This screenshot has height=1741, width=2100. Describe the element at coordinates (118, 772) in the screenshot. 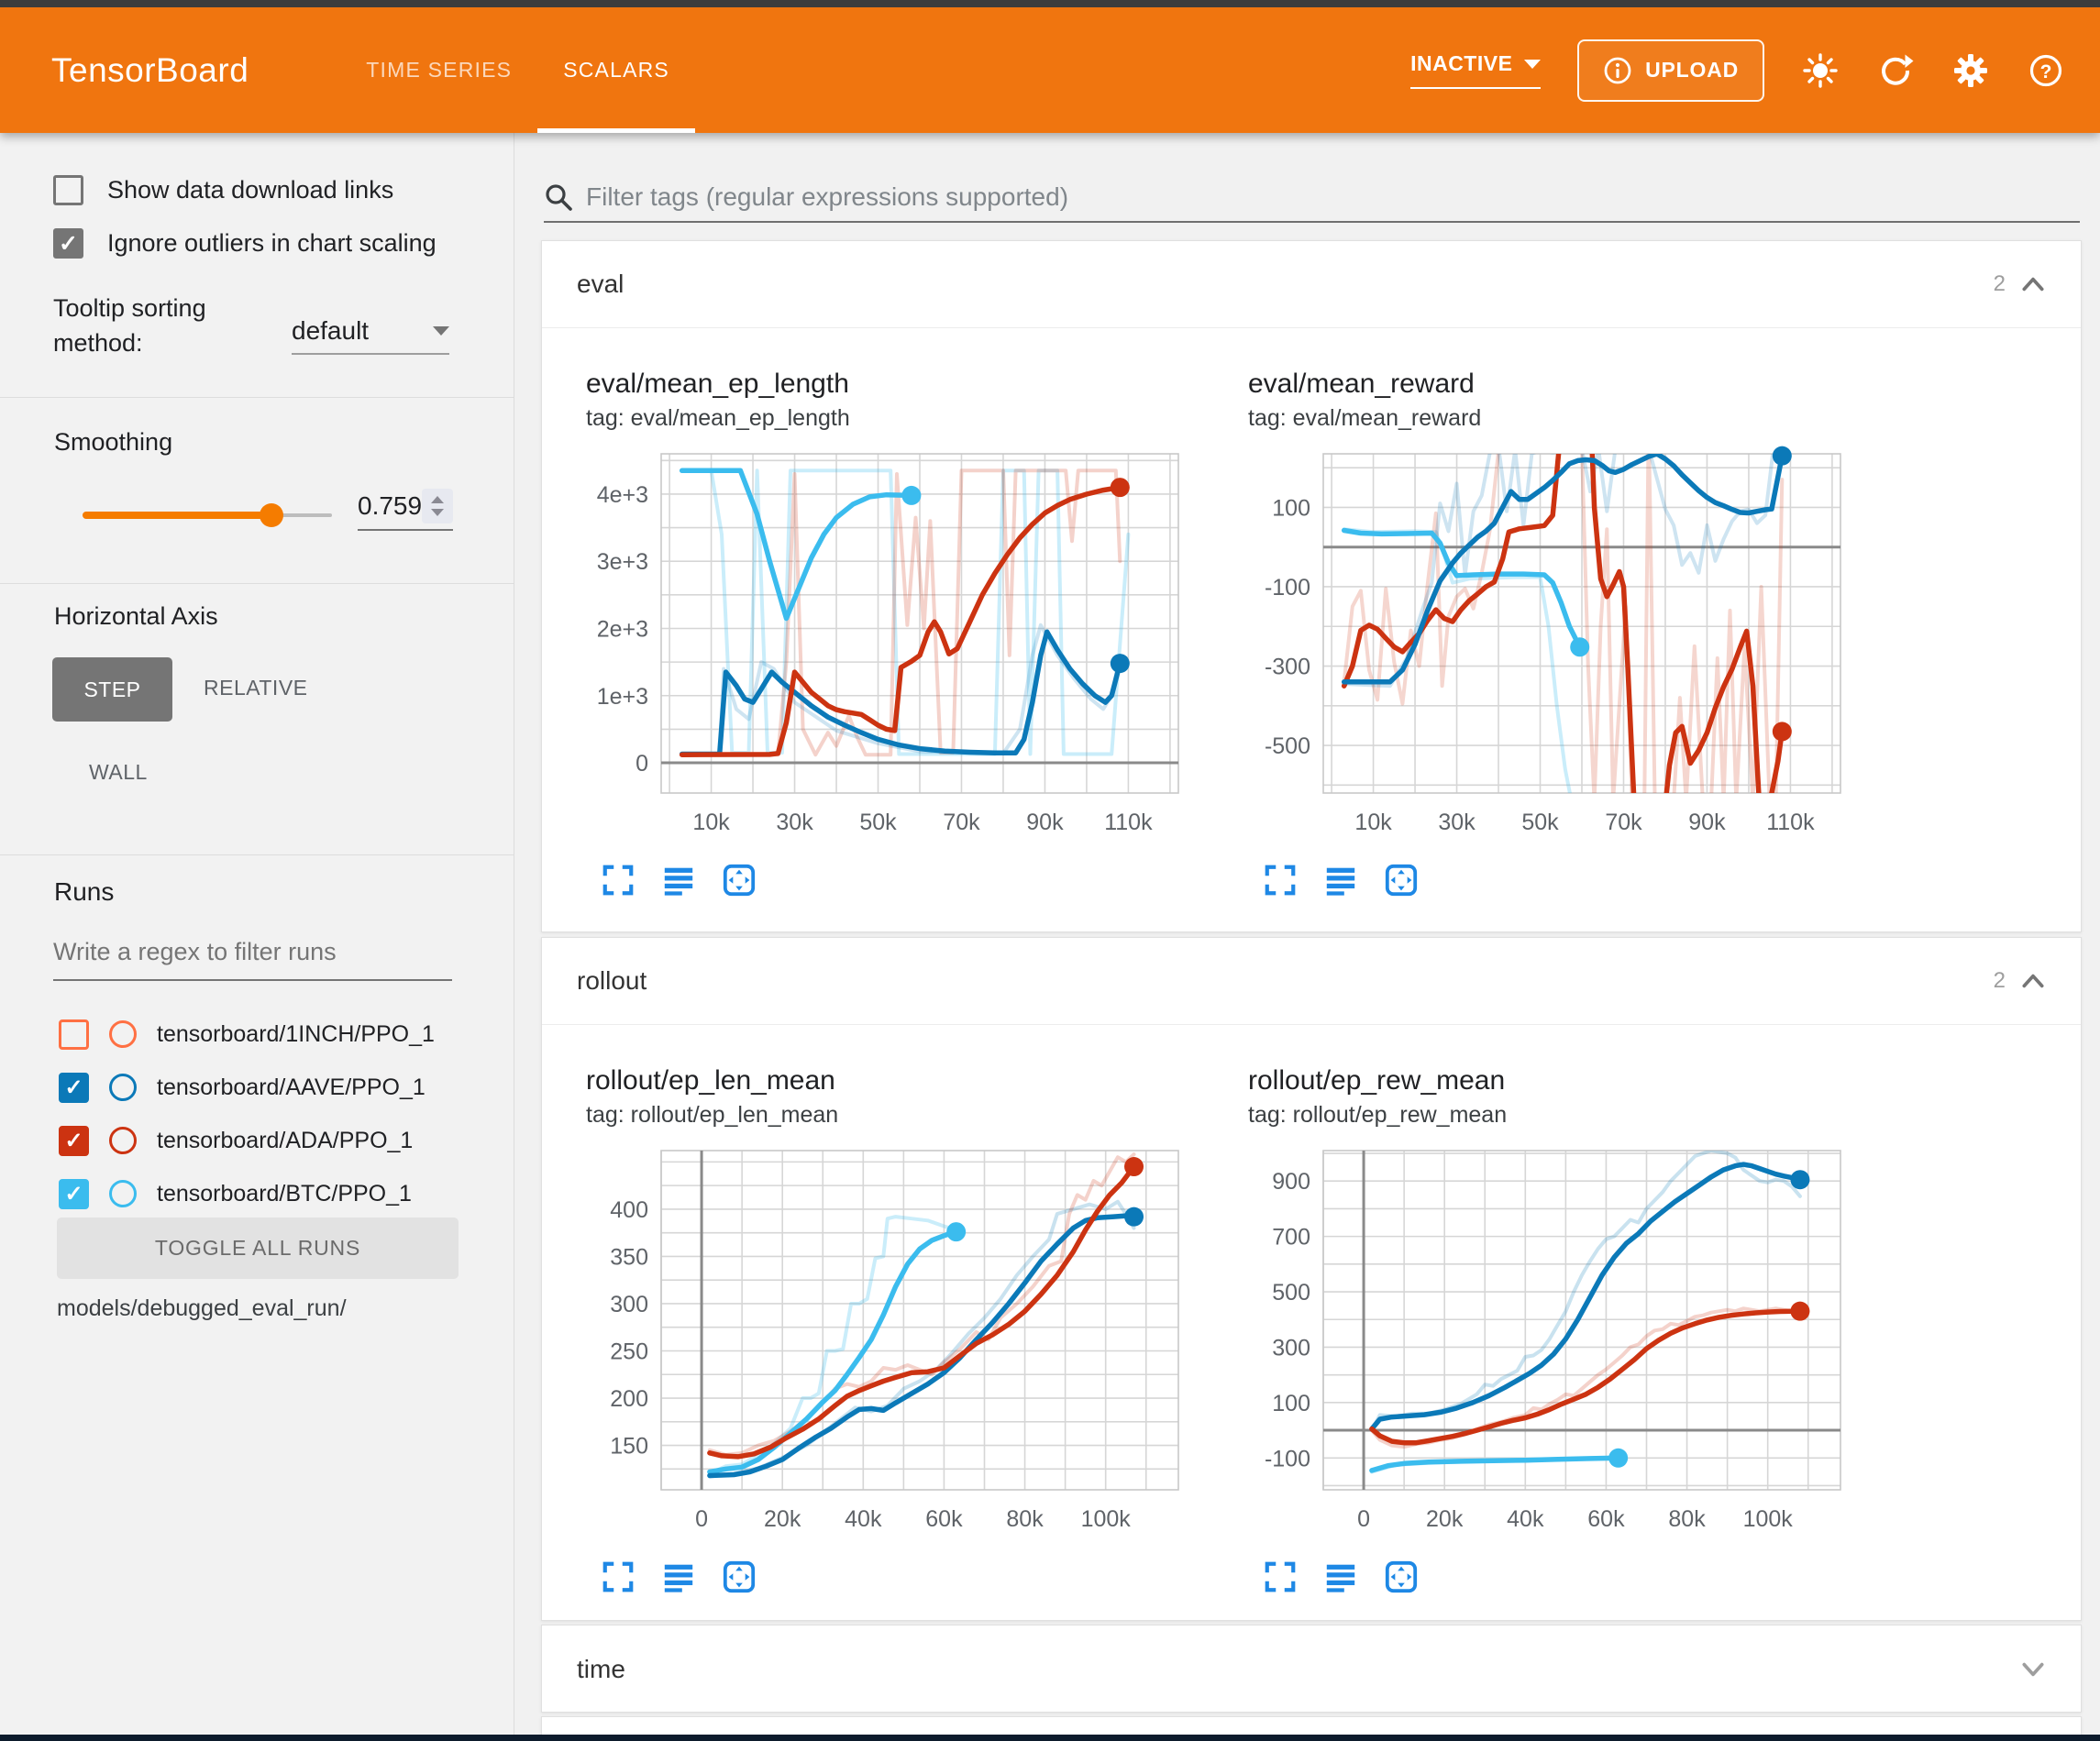

I see `axis-wall-button: WALL` at that location.